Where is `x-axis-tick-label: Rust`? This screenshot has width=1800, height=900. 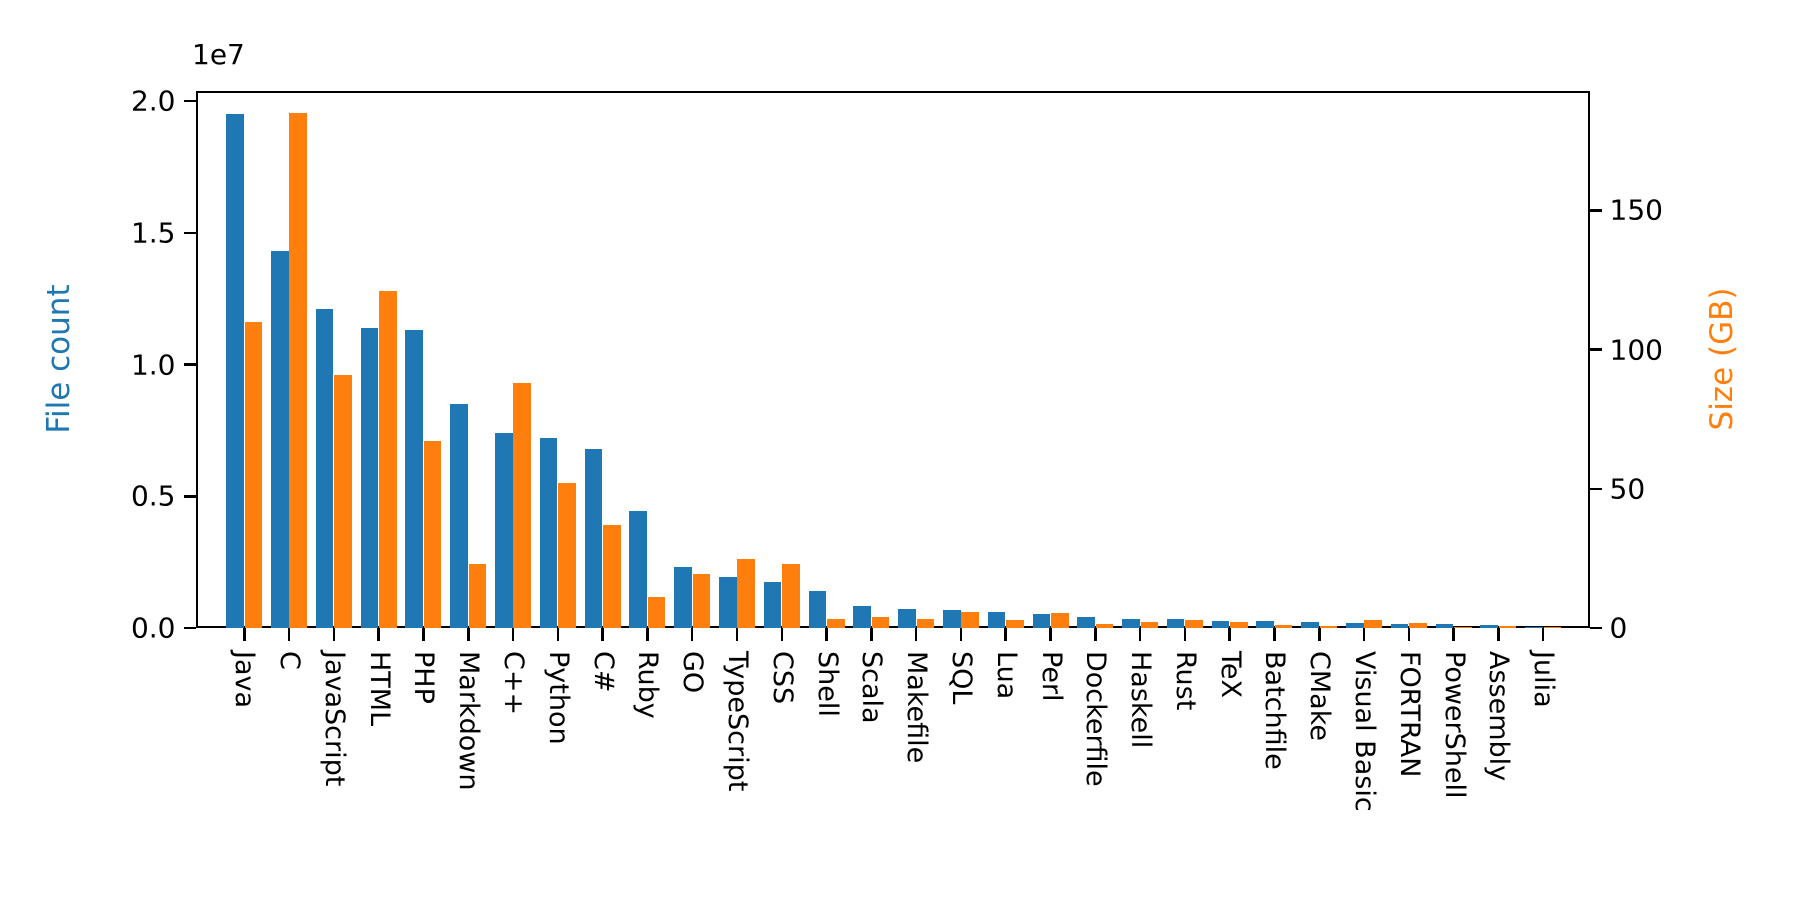 x-axis-tick-label: Rust is located at coordinates (1185, 681).